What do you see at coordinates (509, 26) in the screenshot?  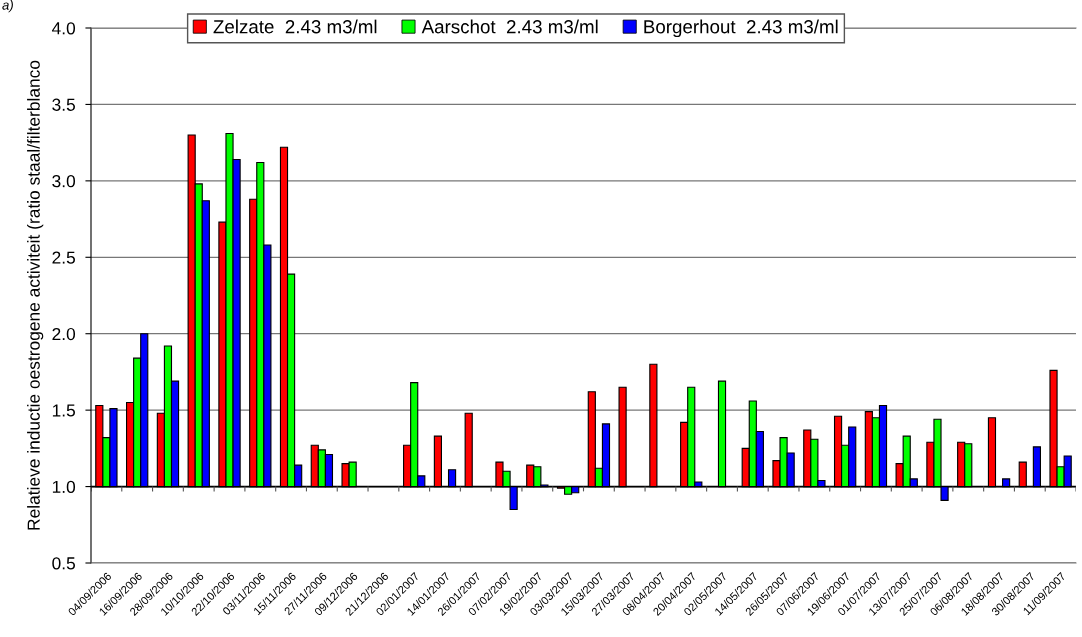 I see `legend-label: Aarschot 2.43 m3/ml` at bounding box center [509, 26].